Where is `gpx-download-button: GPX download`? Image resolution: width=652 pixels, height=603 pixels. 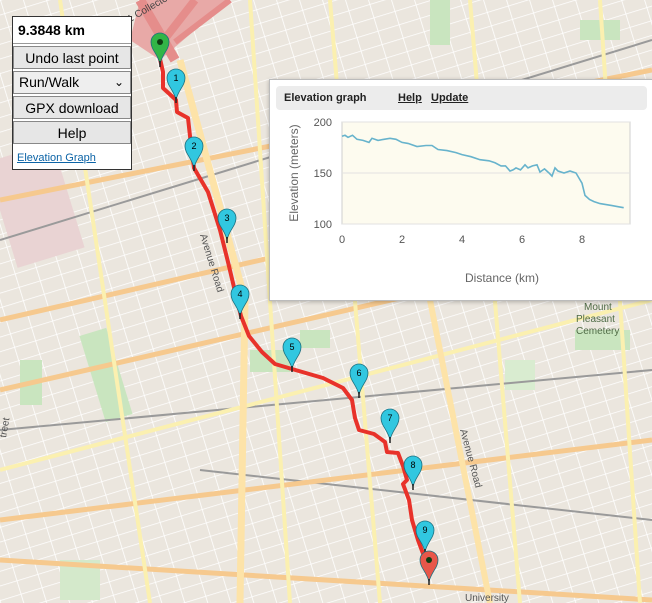 gpx-download-button: GPX download is located at coordinates (72, 107).